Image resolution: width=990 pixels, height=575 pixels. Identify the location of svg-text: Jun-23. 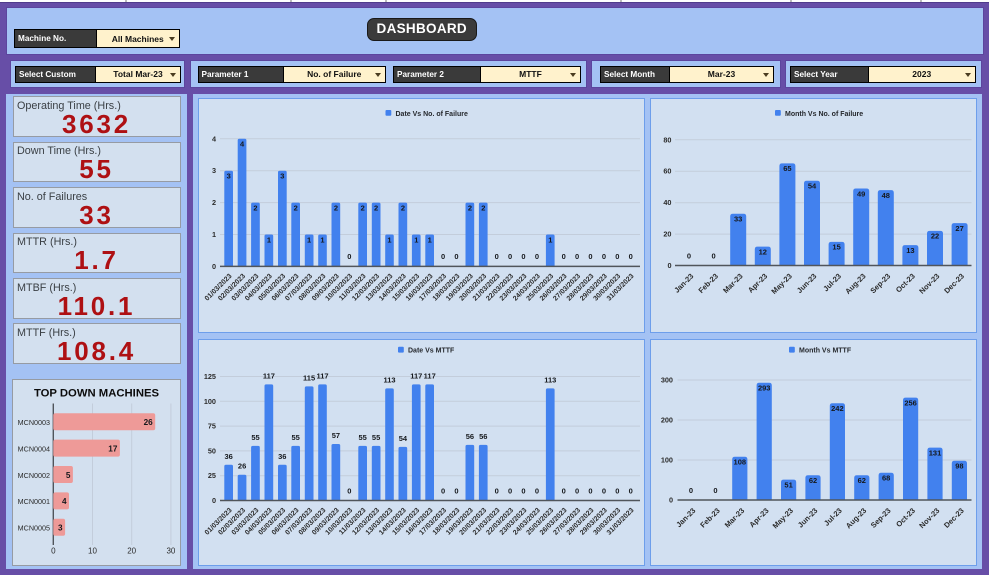
(805, 282).